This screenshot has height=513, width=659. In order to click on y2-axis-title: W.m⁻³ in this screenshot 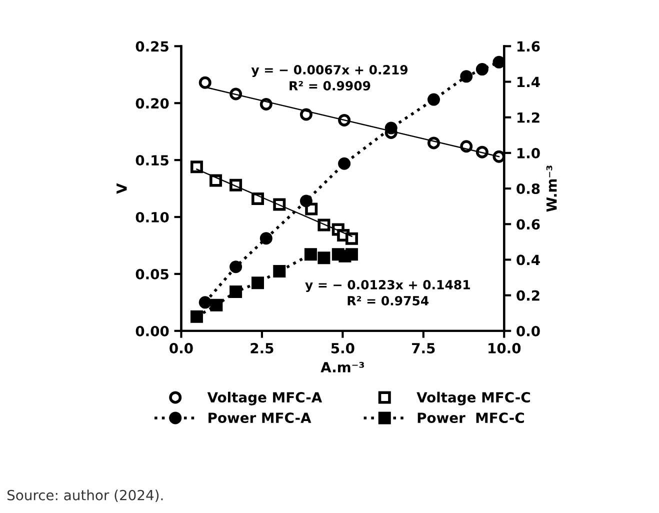, I will do `click(551, 189)`.